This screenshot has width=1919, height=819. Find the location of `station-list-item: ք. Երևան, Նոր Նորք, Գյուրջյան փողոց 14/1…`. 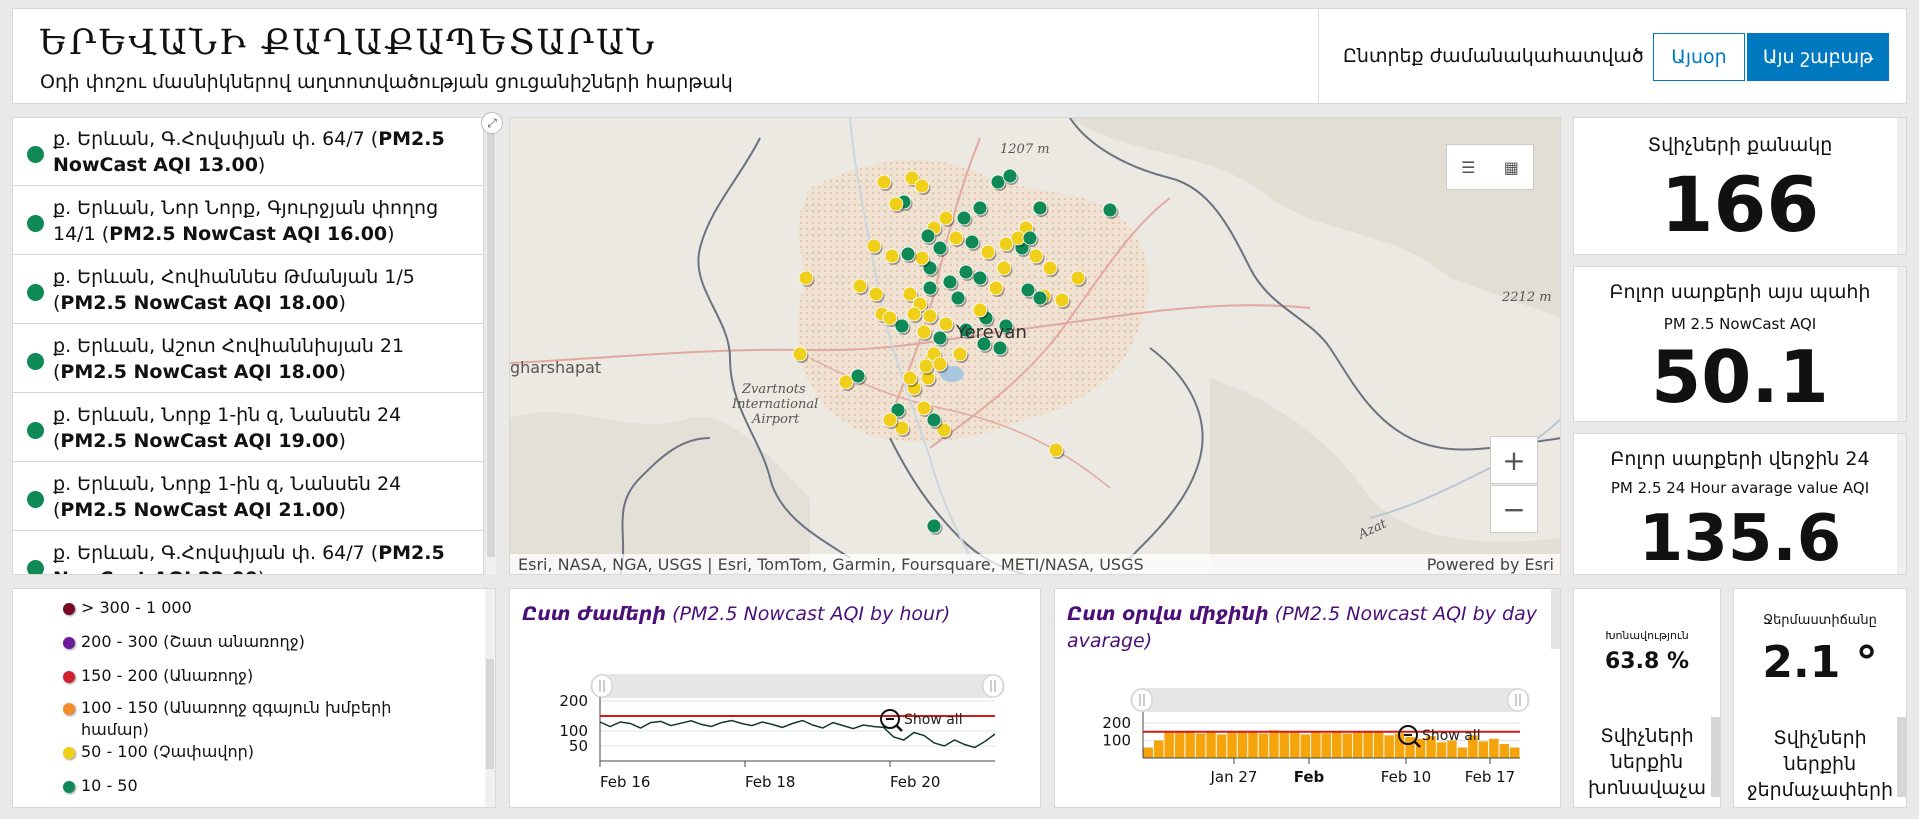

station-list-item: ք. Երևան, Նոր Նորք, Գյուրջյան փողոց 14/1… is located at coordinates (248, 221).